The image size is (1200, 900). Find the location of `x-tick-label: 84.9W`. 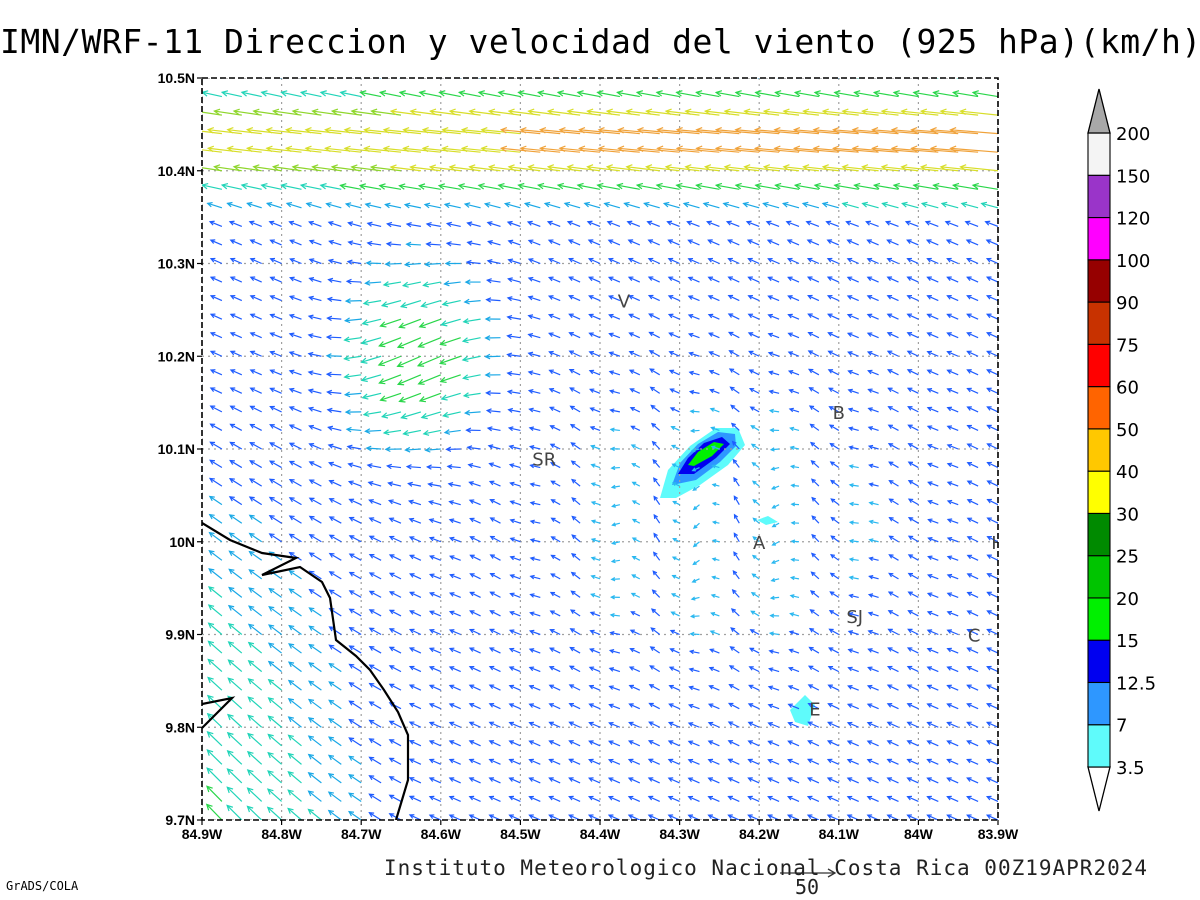

x-tick-label: 84.9W is located at coordinates (202, 834).